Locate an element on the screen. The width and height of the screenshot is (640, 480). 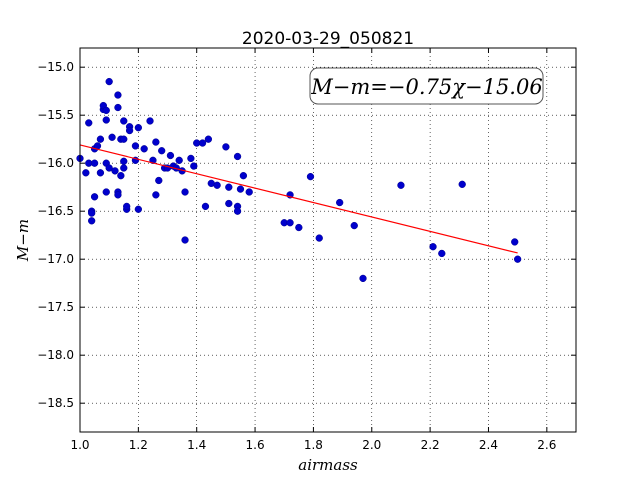
x-tick-label: 1.8 is located at coordinates (313, 445).